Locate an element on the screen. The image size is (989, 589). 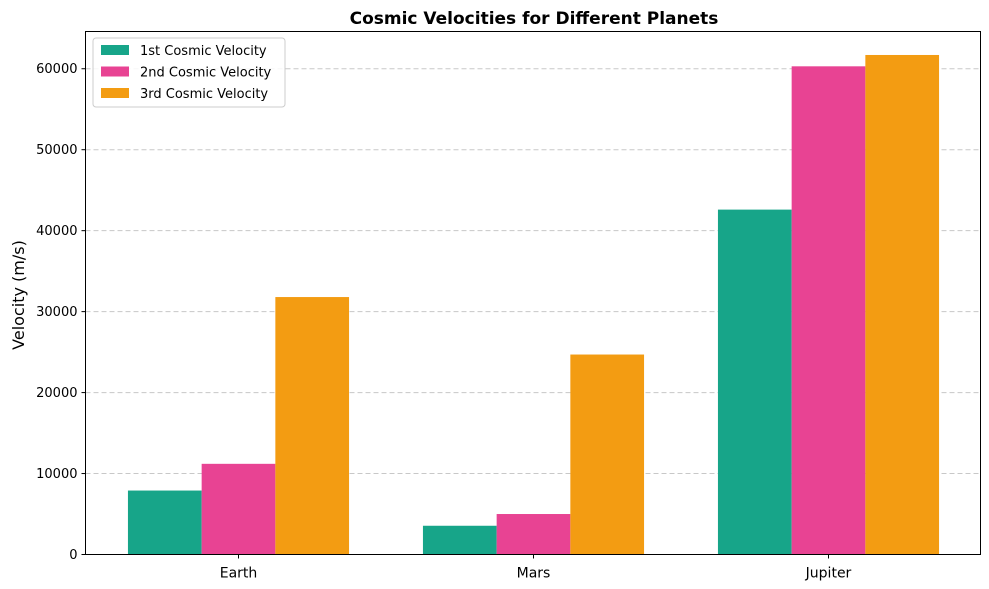
y-tick-label: 50000 is located at coordinates (56, 150).